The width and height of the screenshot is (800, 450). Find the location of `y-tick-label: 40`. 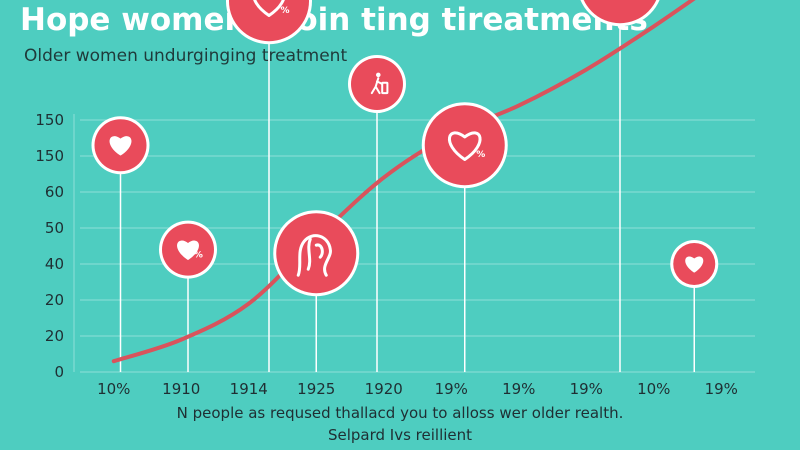

y-tick-label: 40 is located at coordinates (54, 264).